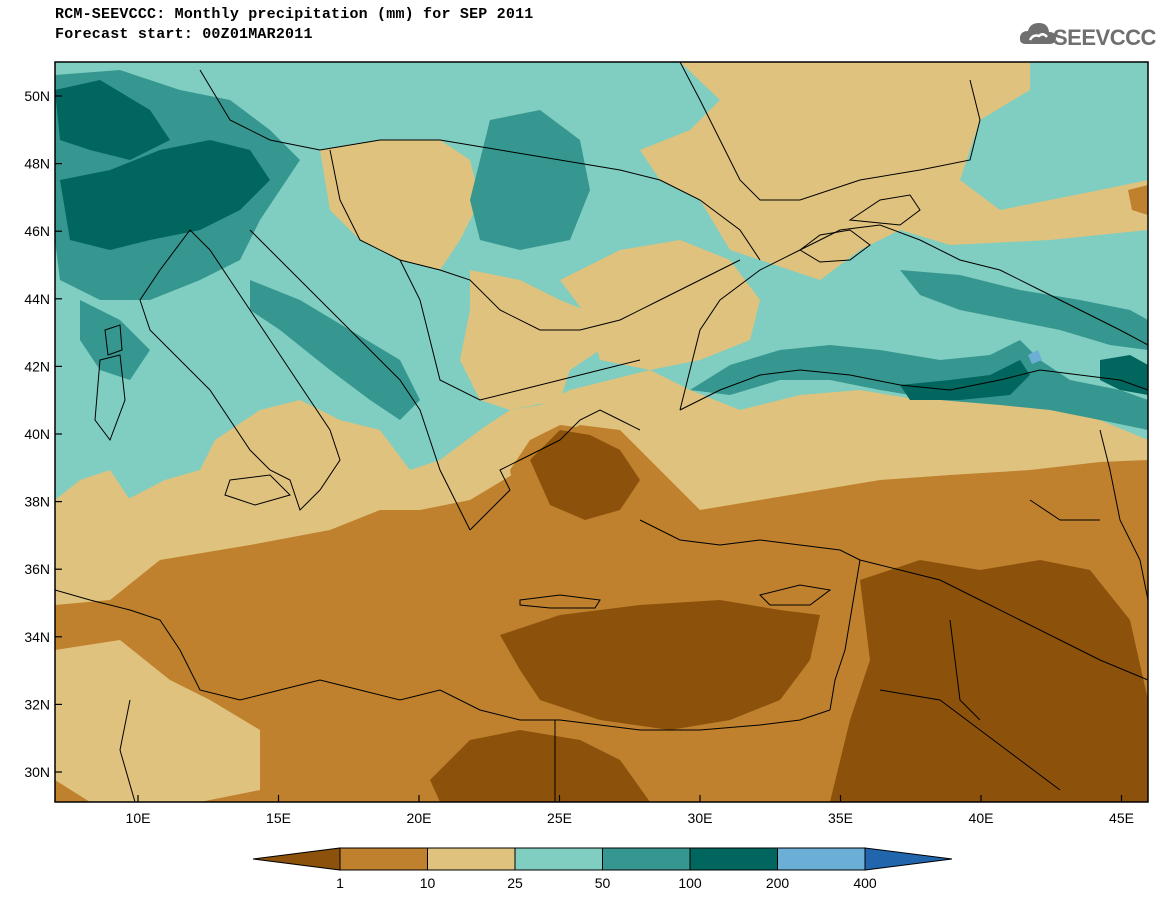 Image resolution: width=1165 pixels, height=907 pixels. I want to click on lat-label: 48N, so click(37, 164).